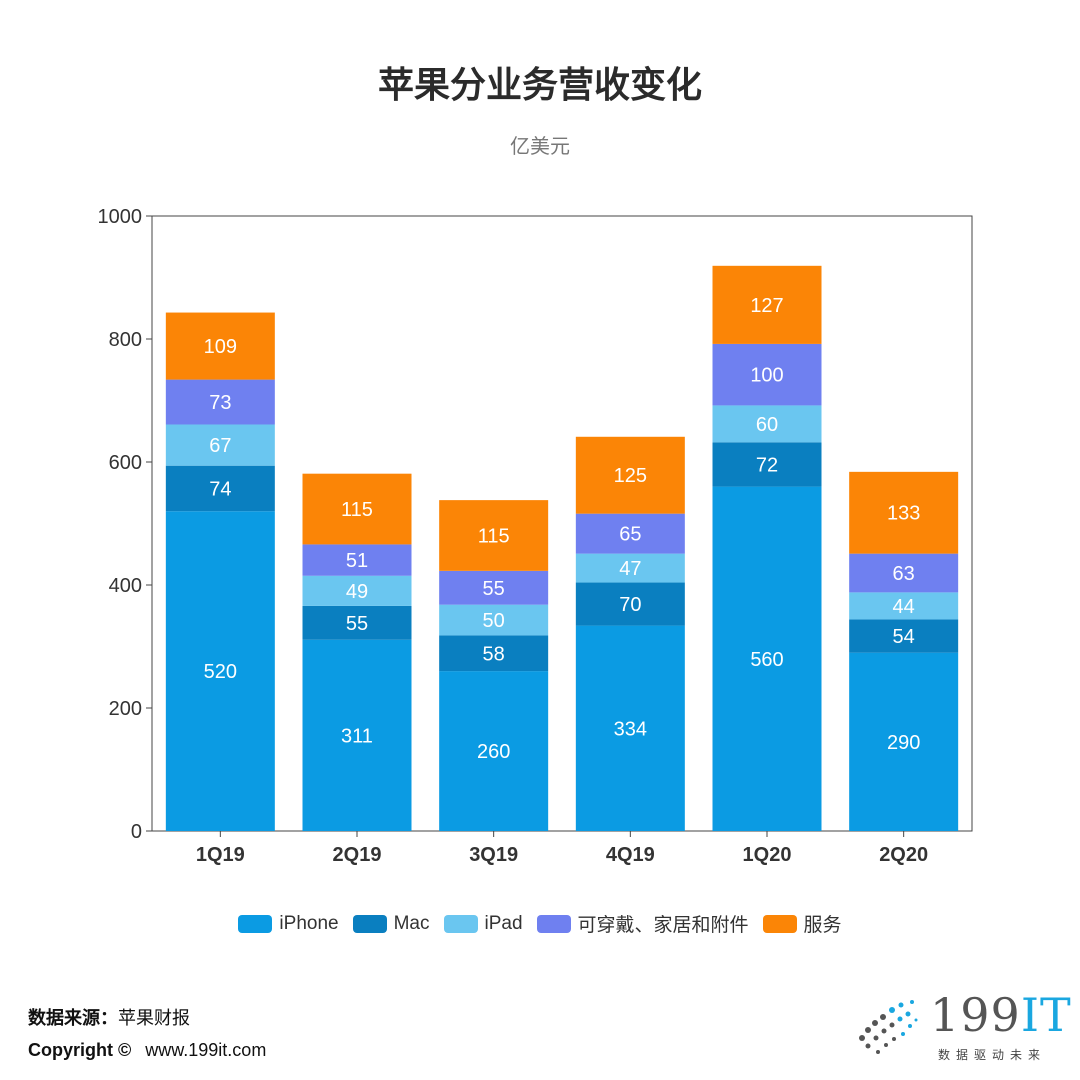 The image size is (1080, 1080). I want to click on x-tick-label: 1Q19, so click(220, 855).